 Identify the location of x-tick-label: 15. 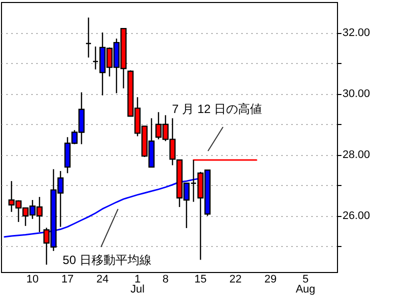
(200, 280).